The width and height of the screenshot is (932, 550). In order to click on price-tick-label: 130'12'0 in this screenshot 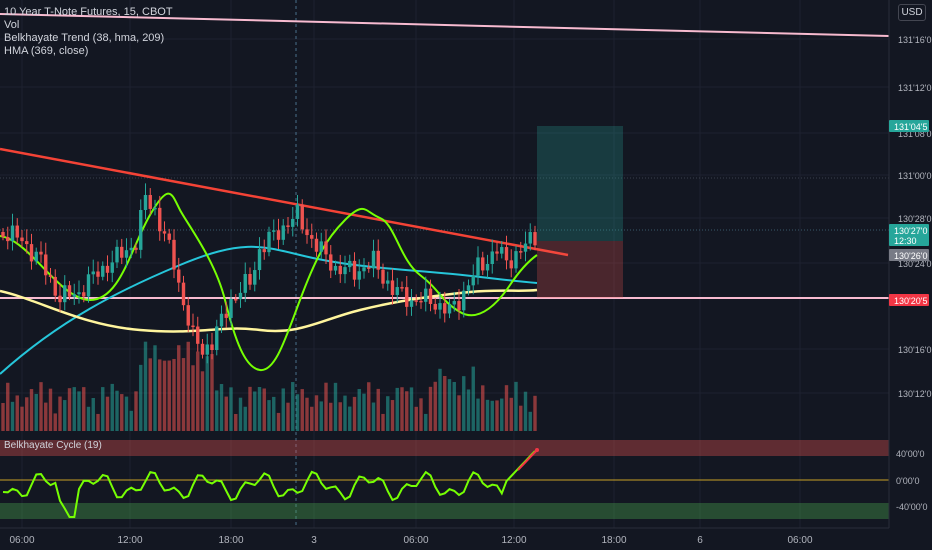, I will do `click(914, 394)`.